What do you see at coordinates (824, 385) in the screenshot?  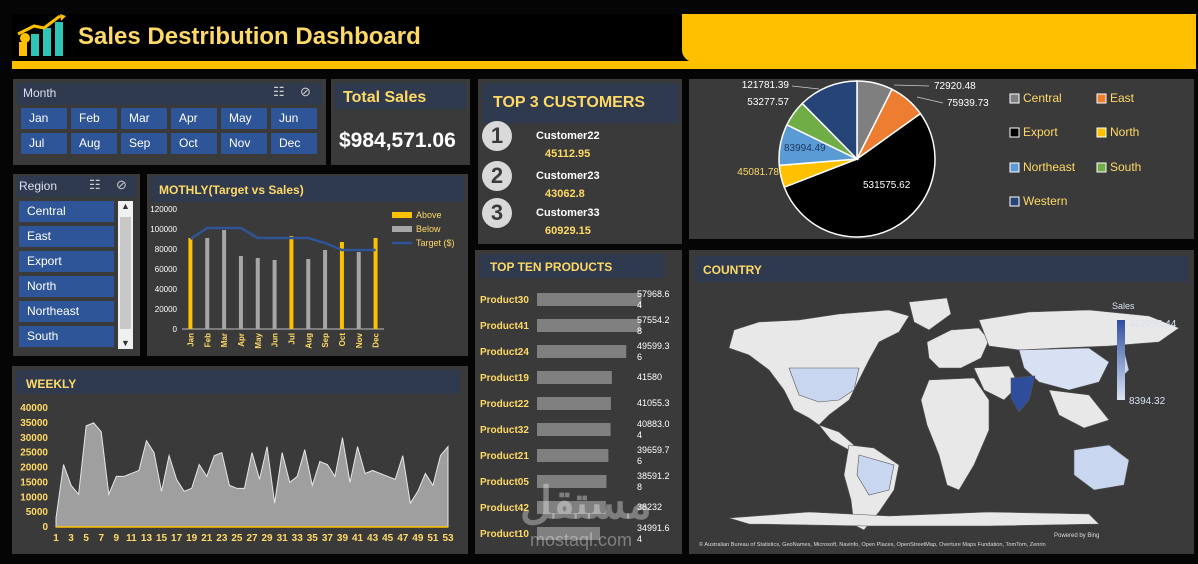 I see `usa-shape` at bounding box center [824, 385].